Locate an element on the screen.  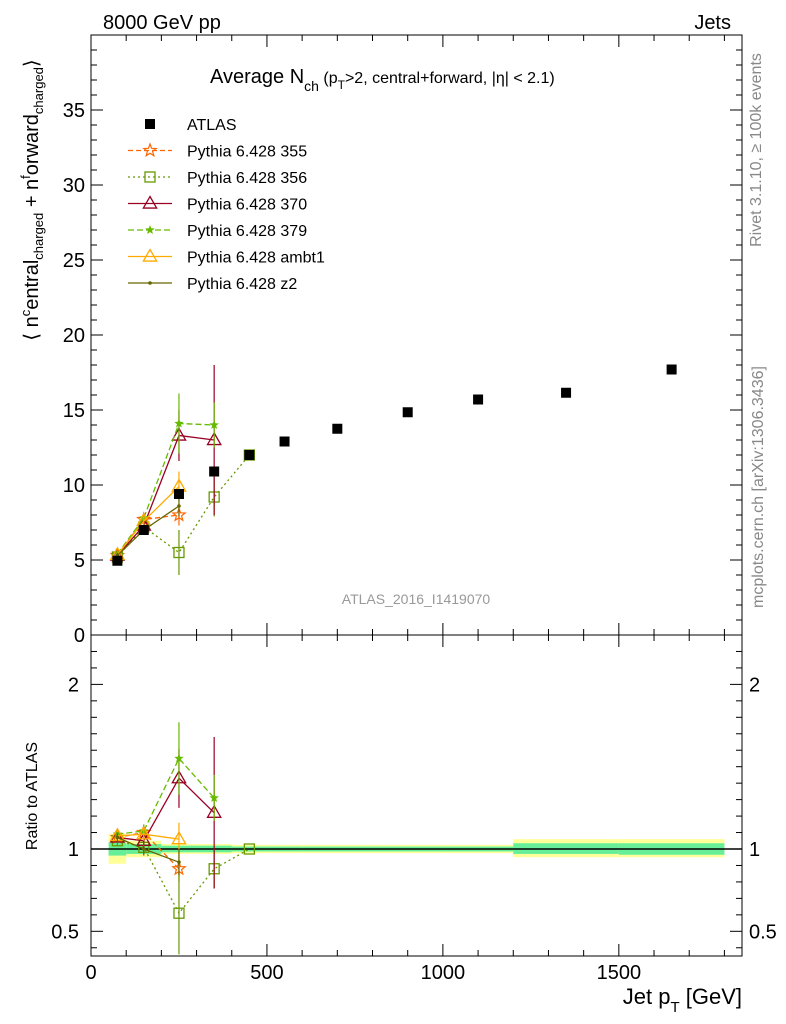
main-y-axis-label: ⟨ ncentralcharged + nforwardcharged⟩ is located at coordinates (32, 199).